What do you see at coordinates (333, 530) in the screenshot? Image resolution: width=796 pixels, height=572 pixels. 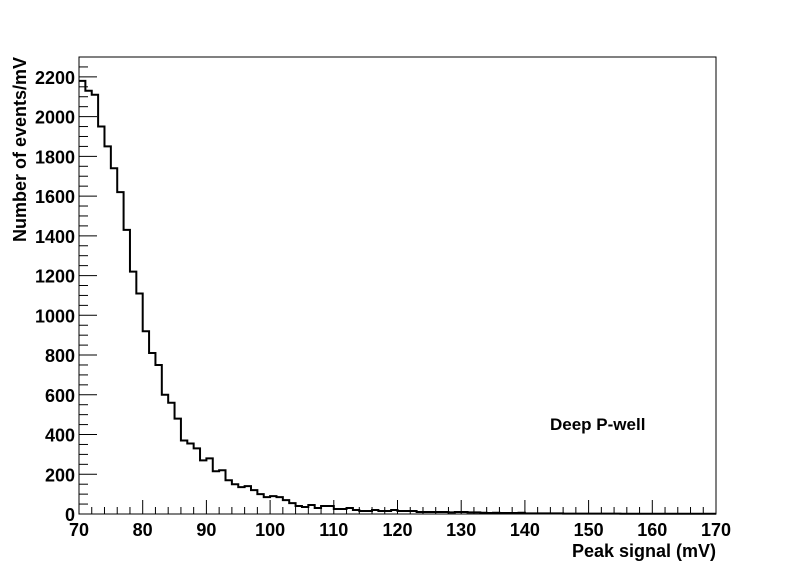 I see `x-tick-label: 110` at bounding box center [333, 530].